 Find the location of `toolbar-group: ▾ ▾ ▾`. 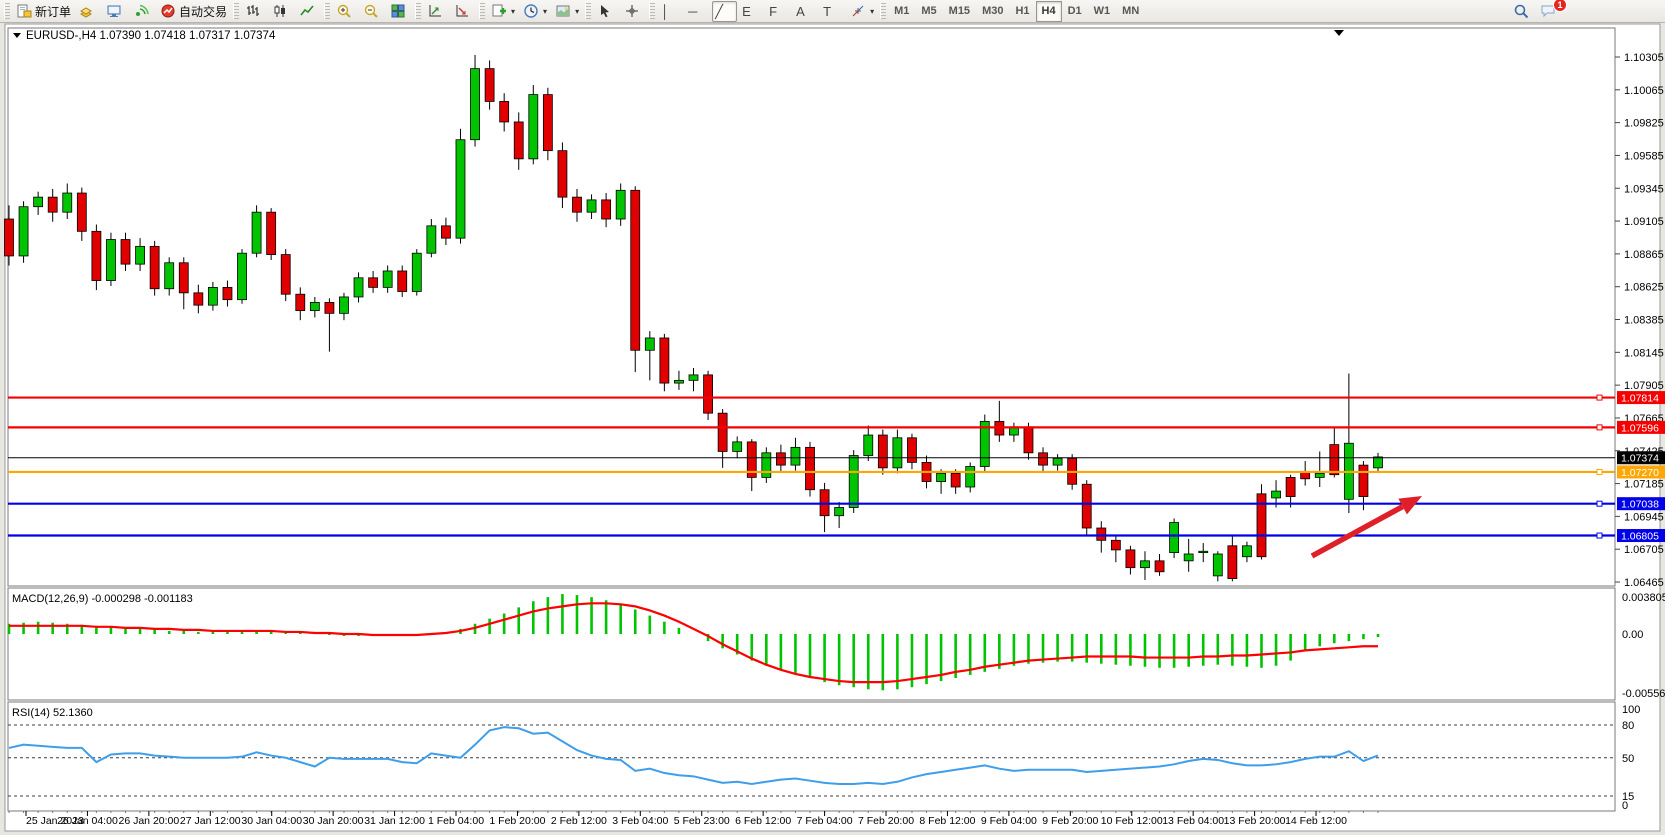

toolbar-group: ▾ ▾ ▾ is located at coordinates (535, 11).